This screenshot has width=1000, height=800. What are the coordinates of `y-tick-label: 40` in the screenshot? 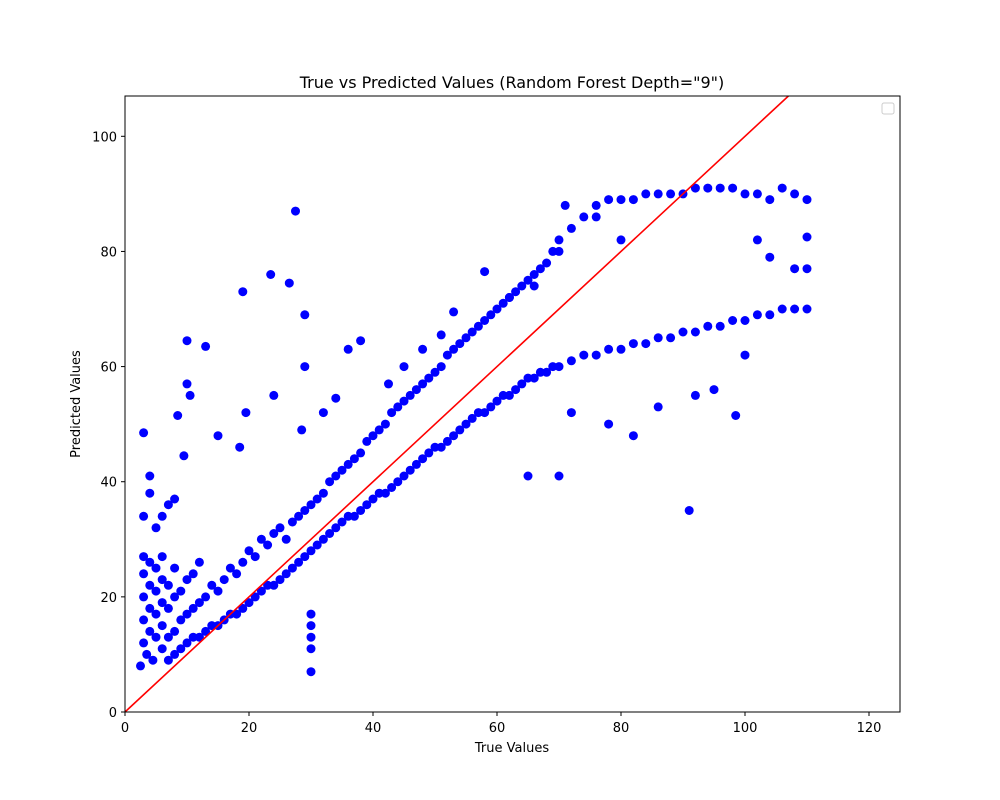 It's located at (108, 483).